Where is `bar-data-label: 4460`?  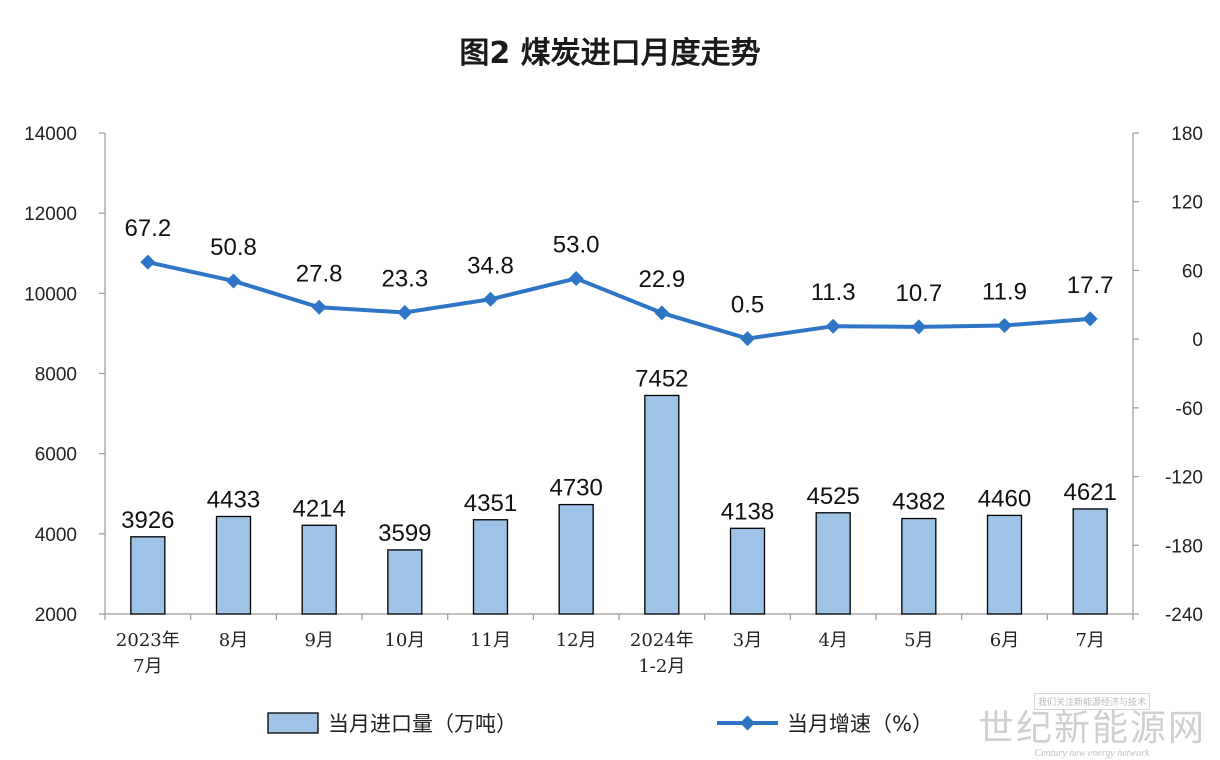
bar-data-label: 4460 is located at coordinates (1004, 498).